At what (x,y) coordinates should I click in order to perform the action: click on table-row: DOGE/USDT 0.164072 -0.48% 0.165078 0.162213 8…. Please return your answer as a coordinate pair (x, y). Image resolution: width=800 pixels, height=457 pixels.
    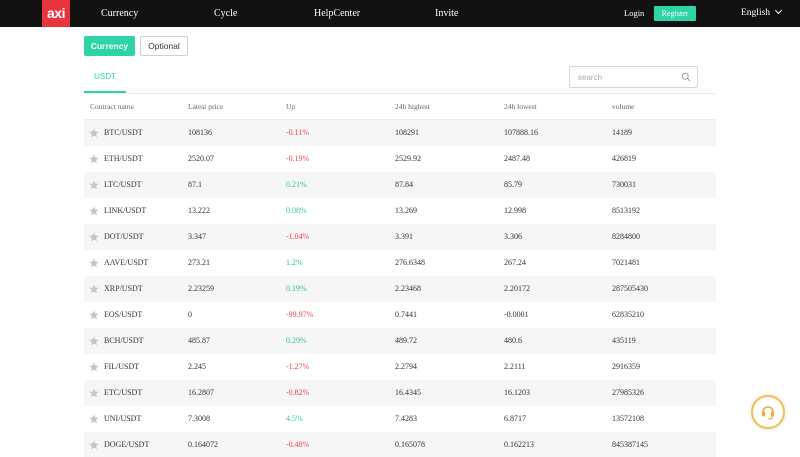
    Looking at the image, I should click on (400, 444).